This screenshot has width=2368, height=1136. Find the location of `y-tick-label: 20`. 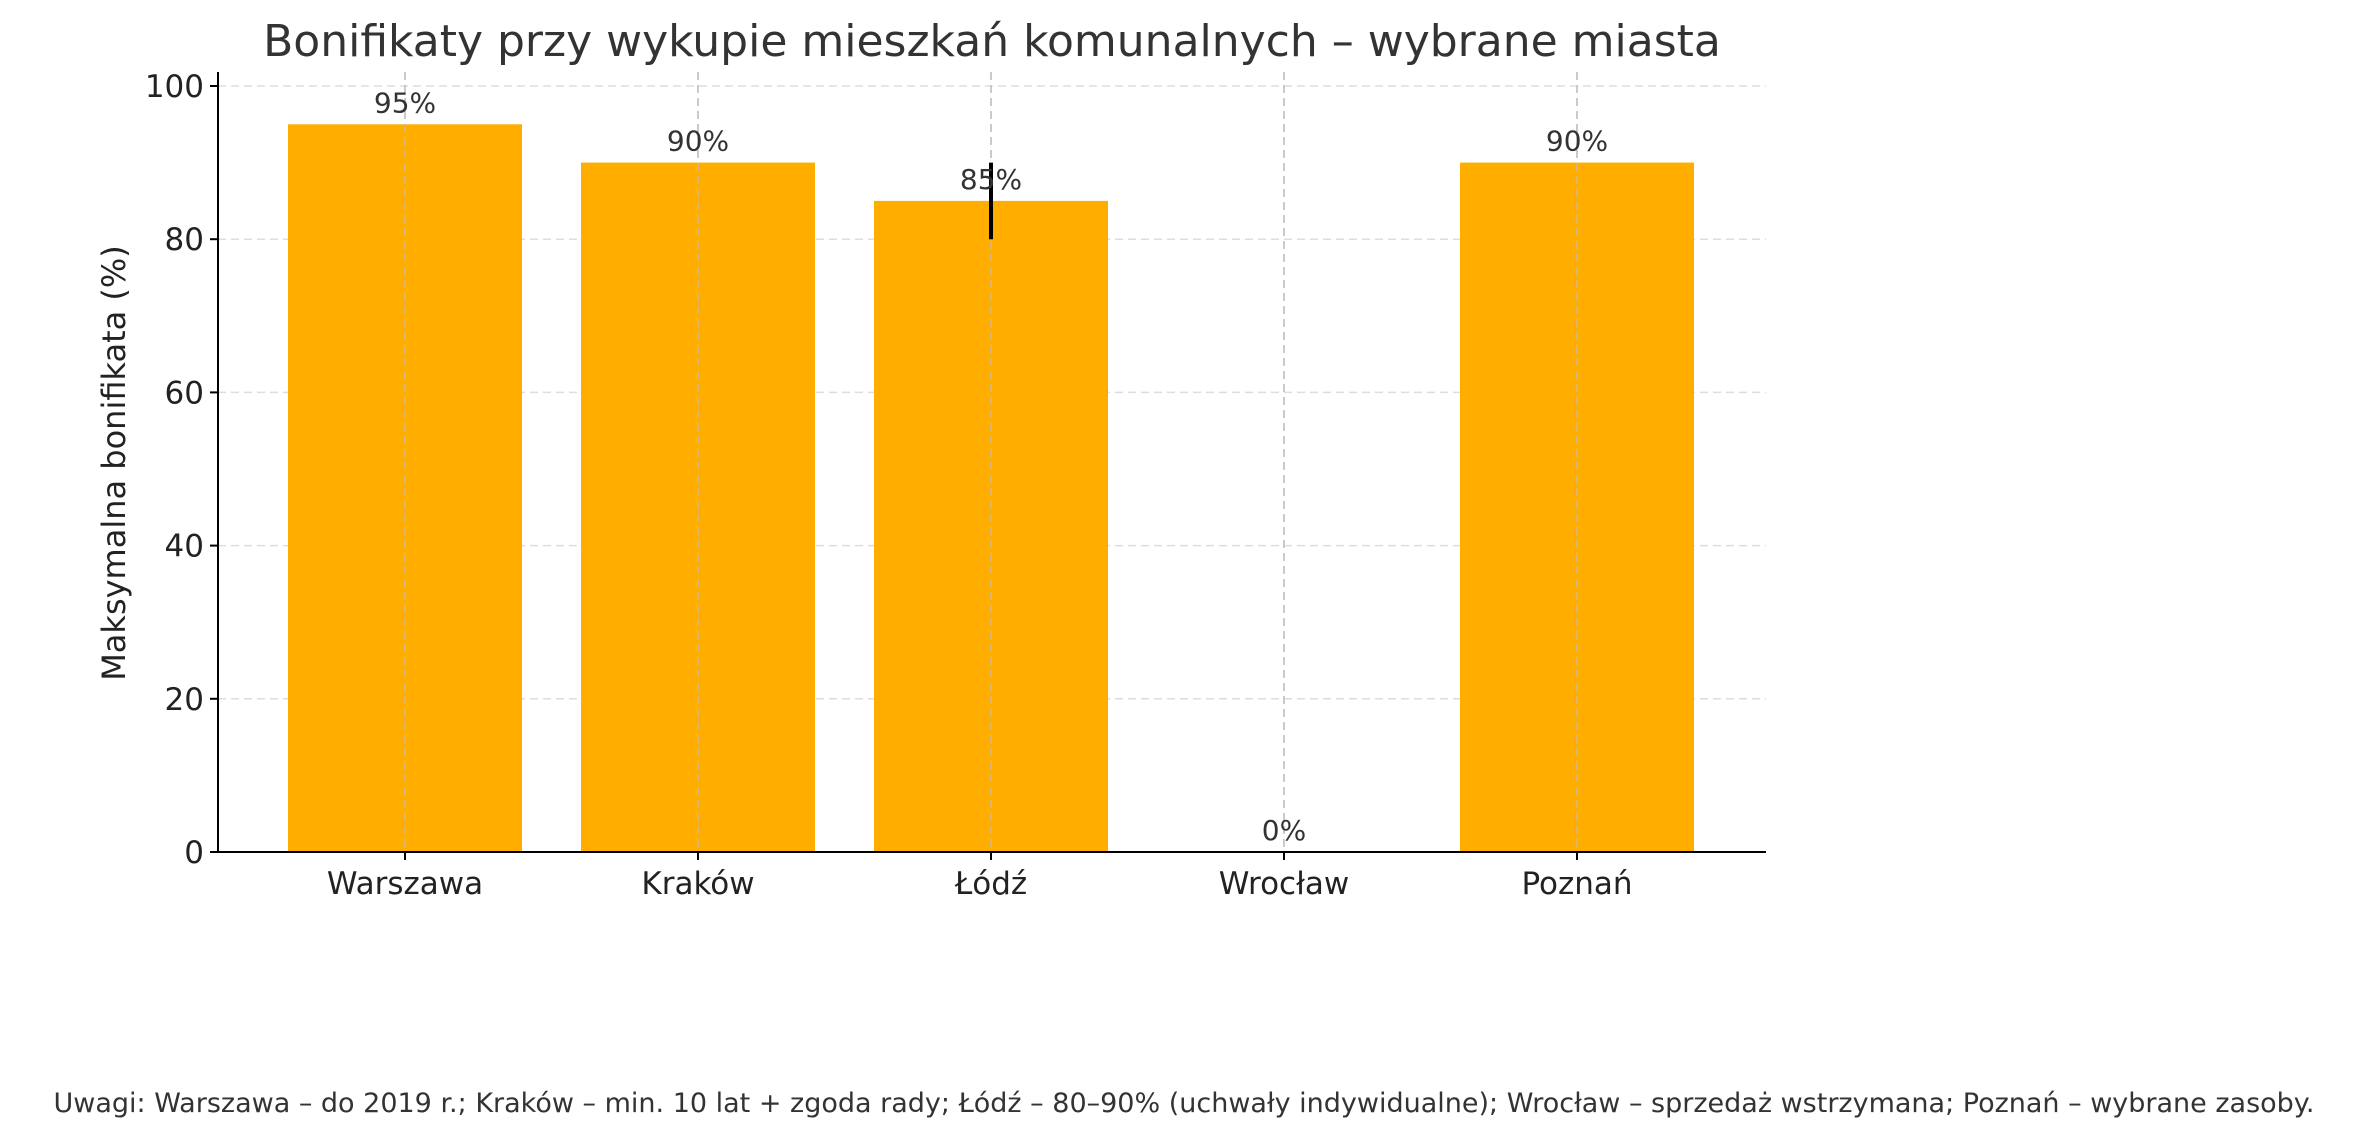

y-tick-label: 20 is located at coordinates (184, 700).